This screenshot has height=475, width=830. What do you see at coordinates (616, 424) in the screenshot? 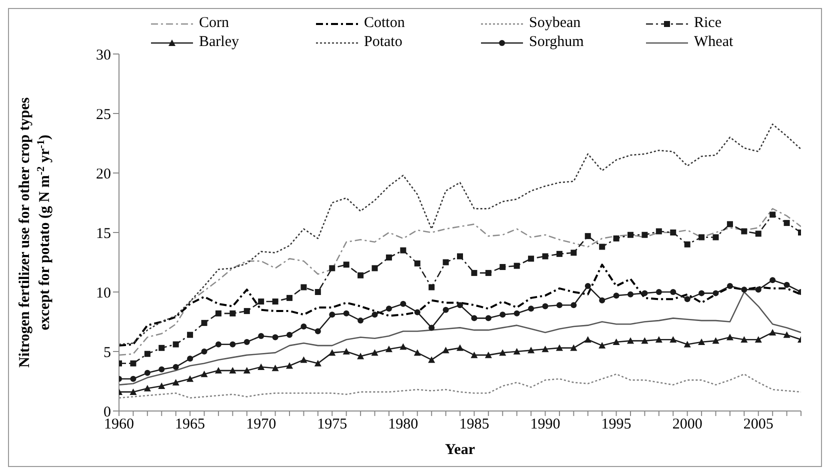
I see `x-tick-label: 1995` at bounding box center [616, 424].